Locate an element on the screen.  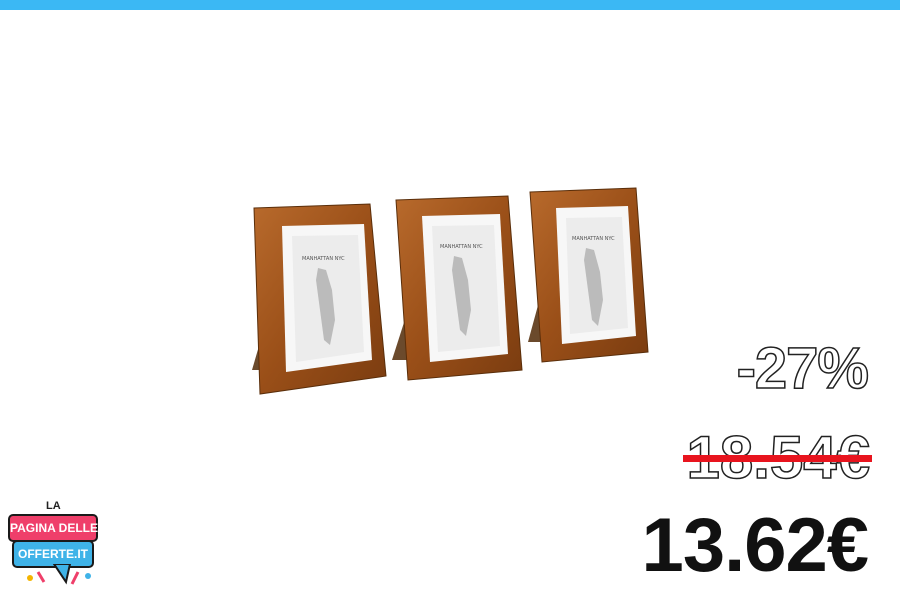
discount-badge: -27% is located at coordinates (803, 368).